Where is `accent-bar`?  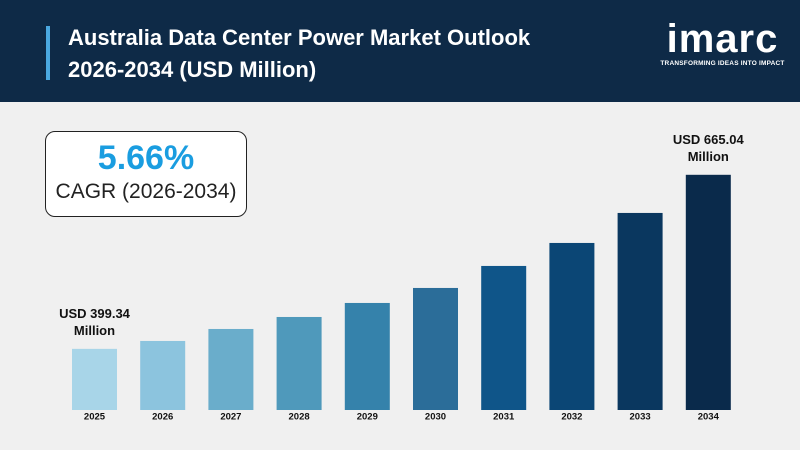
accent-bar is located at coordinates (48, 53).